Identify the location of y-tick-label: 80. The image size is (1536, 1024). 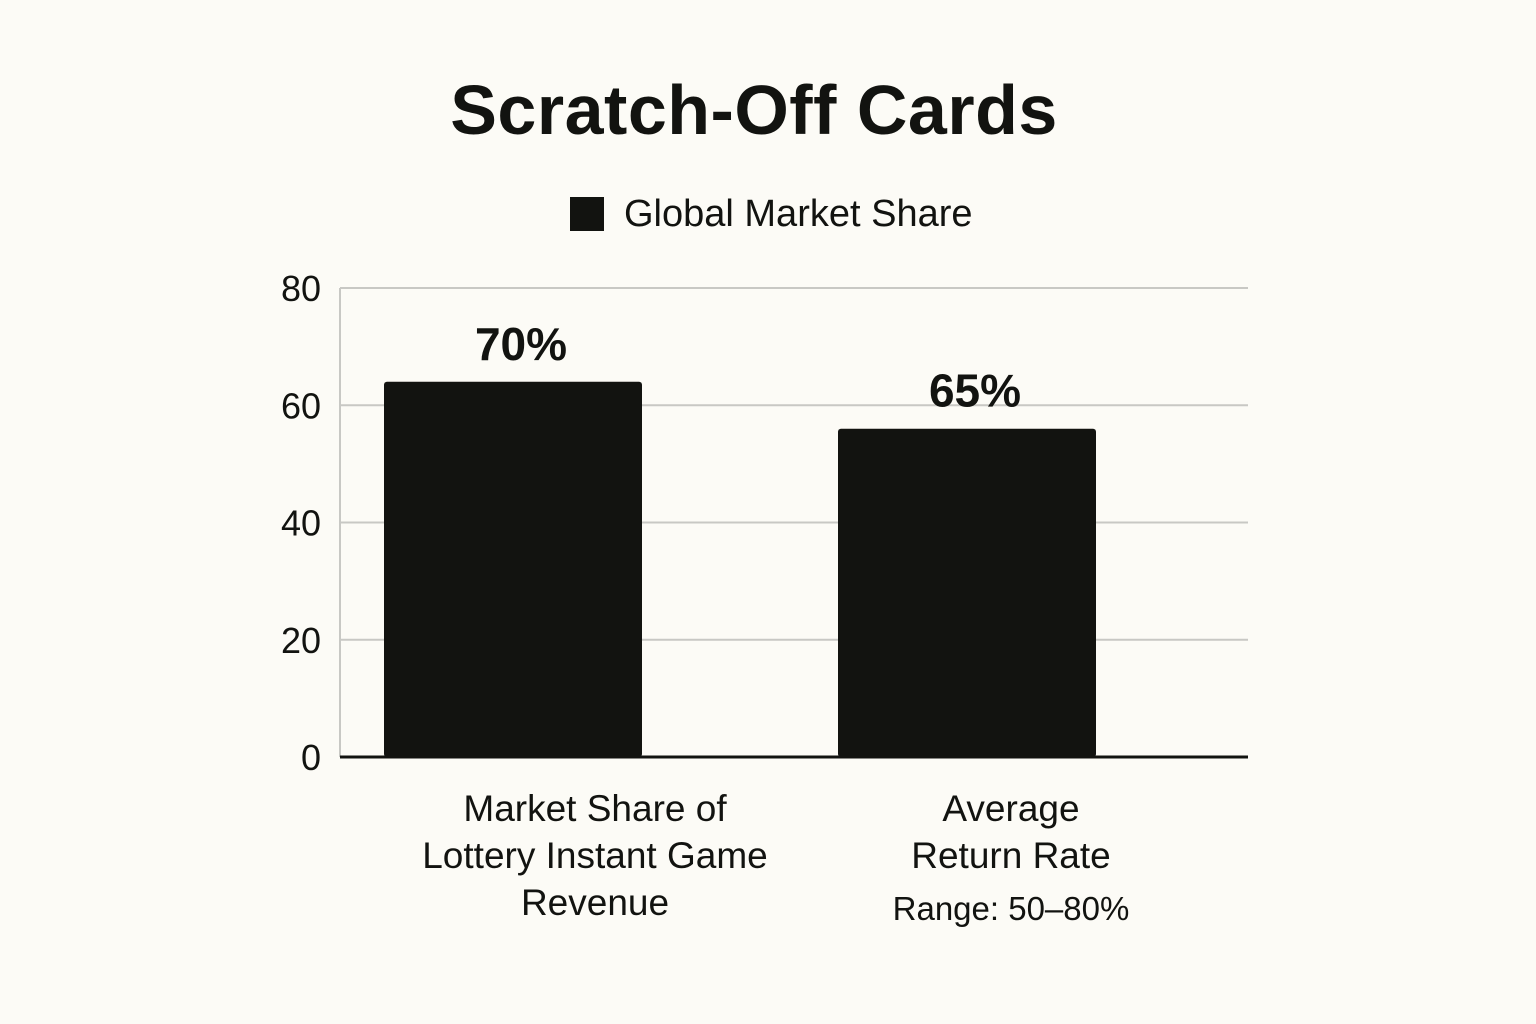
(301, 288).